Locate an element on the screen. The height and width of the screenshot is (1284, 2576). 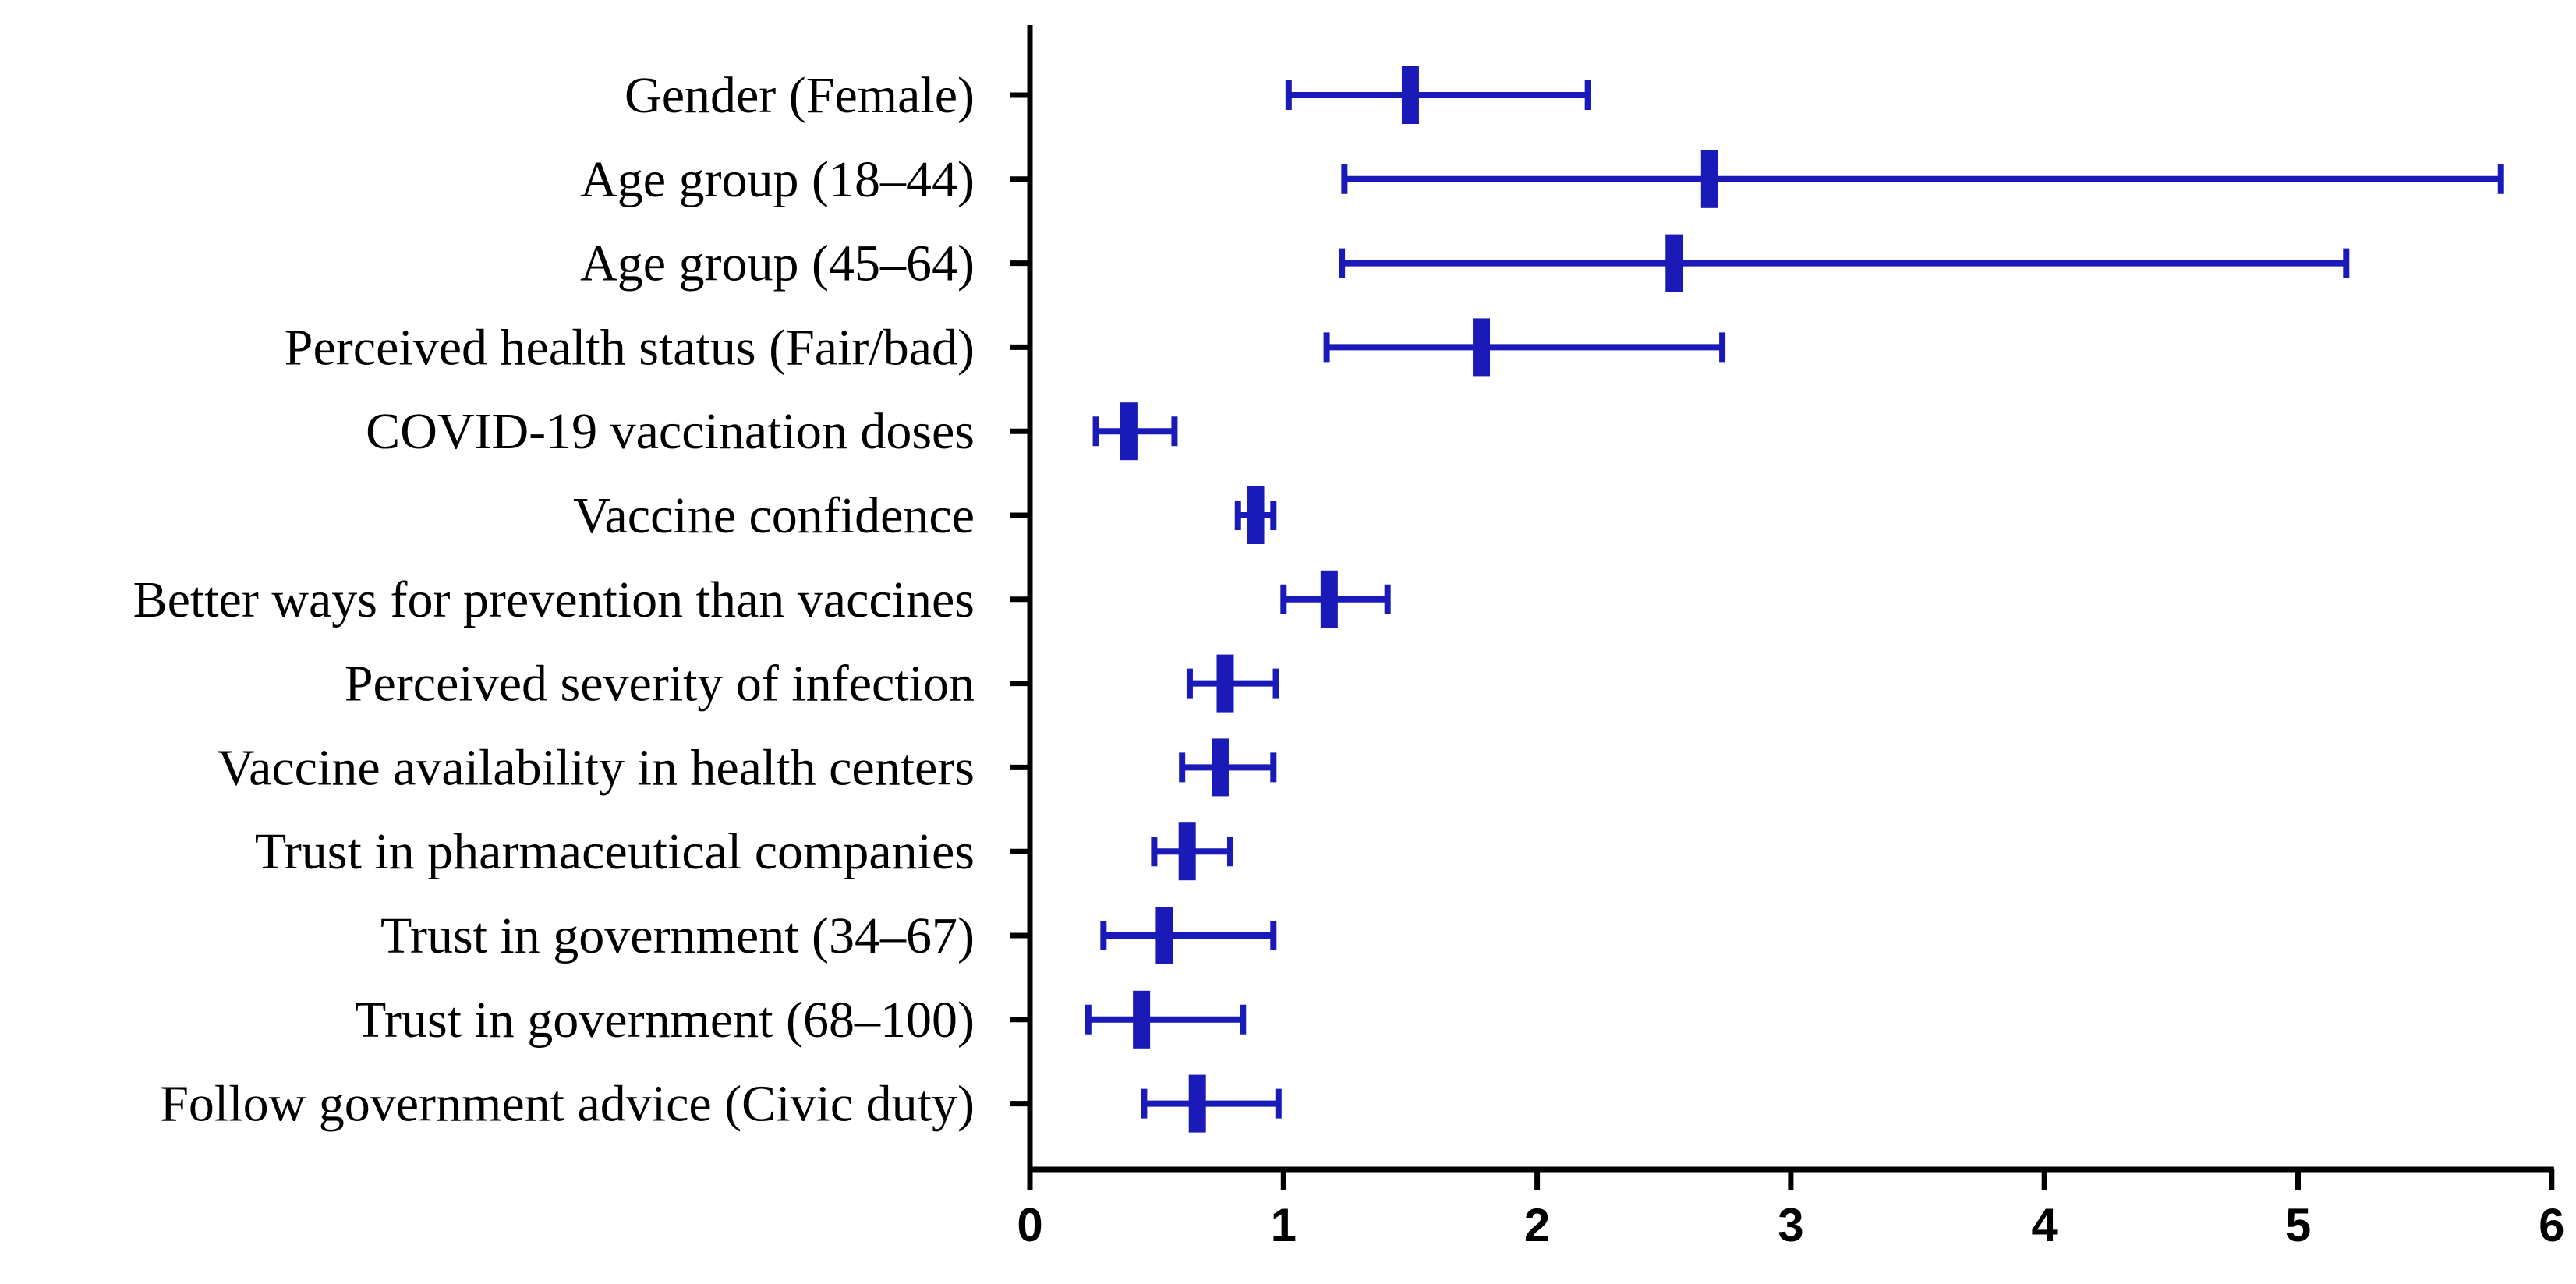
category-label: Follow government advice (Civic duty) is located at coordinates (567, 1104).